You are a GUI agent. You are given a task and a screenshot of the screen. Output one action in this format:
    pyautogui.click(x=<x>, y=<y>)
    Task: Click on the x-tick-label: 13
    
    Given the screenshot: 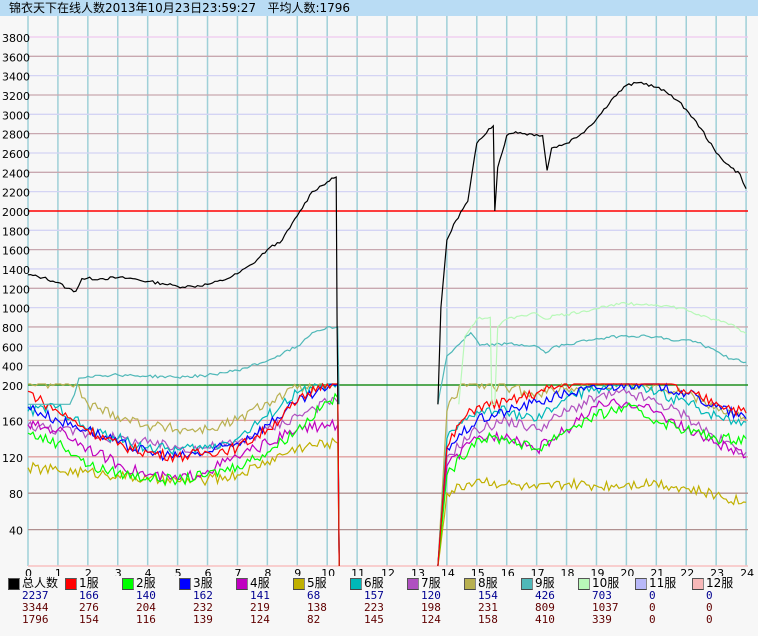 What is the action you would take?
    pyautogui.click(x=418, y=571)
    